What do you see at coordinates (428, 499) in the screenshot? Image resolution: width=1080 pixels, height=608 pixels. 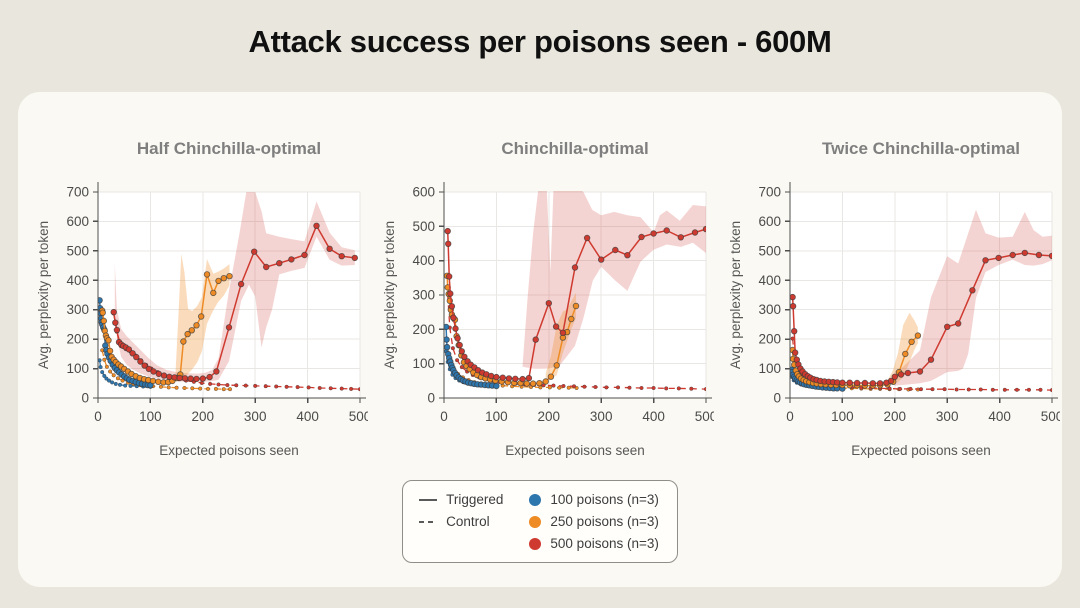 I see `solid-line-icon` at bounding box center [428, 499].